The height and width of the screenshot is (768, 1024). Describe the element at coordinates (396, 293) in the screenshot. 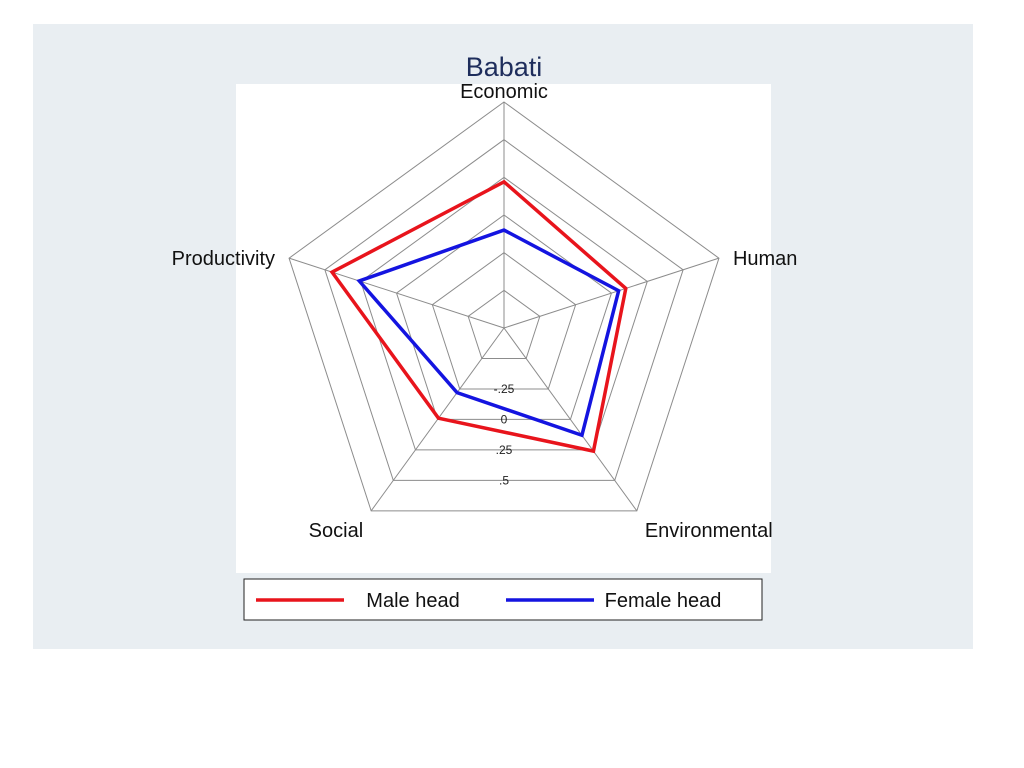

I see `spoke-productivity` at that location.